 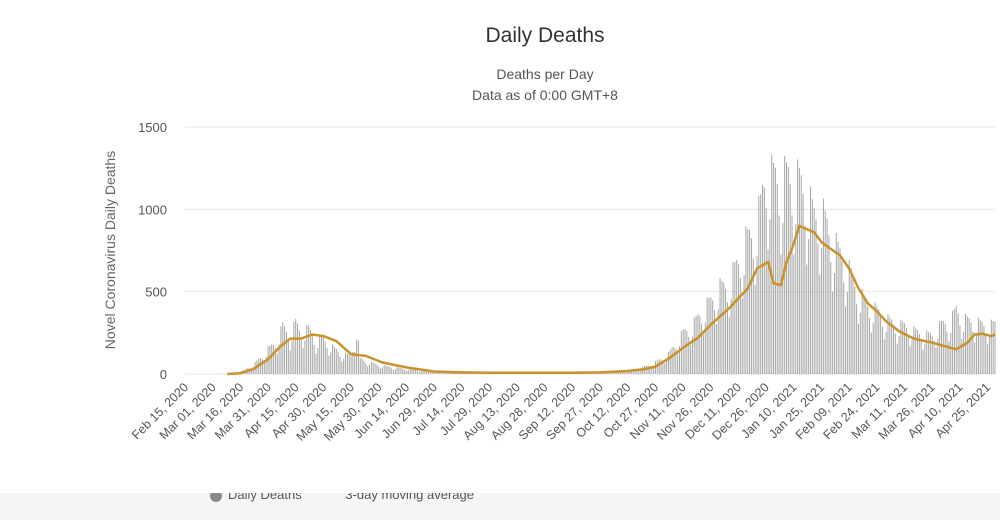 What do you see at coordinates (409, 497) in the screenshot?
I see `legend-item-moving-average: 3-day moving average` at bounding box center [409, 497].